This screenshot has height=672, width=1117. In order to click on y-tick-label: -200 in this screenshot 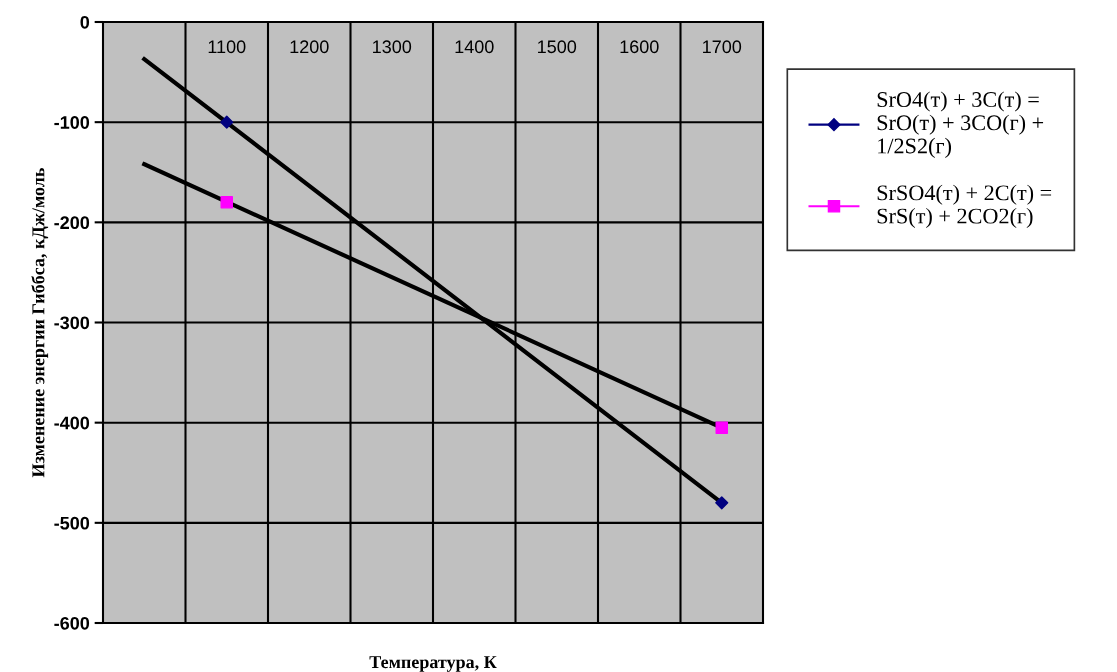, I will do `click(72, 223)`.